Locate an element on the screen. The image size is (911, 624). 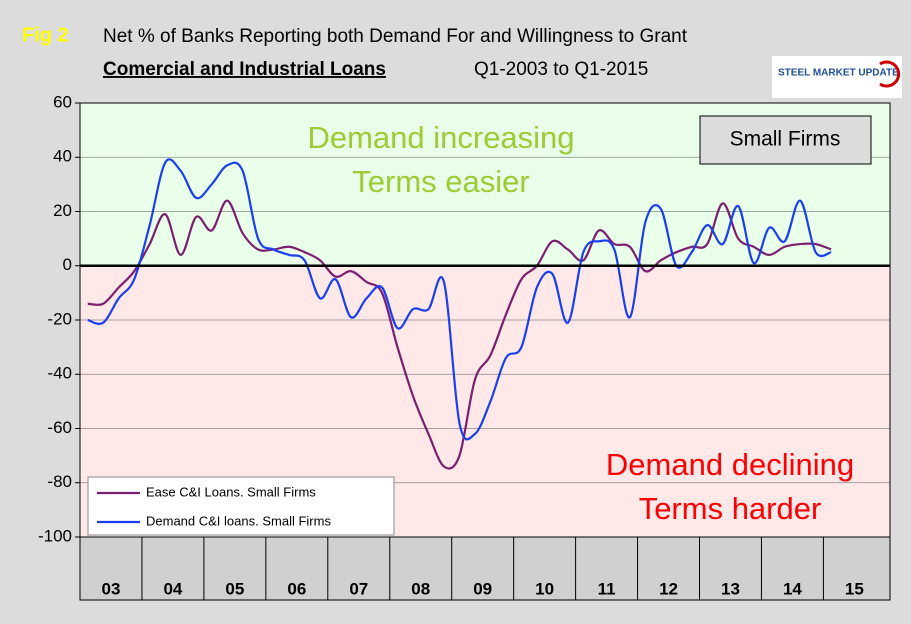
x-tick-label: 12 is located at coordinates (668, 588).